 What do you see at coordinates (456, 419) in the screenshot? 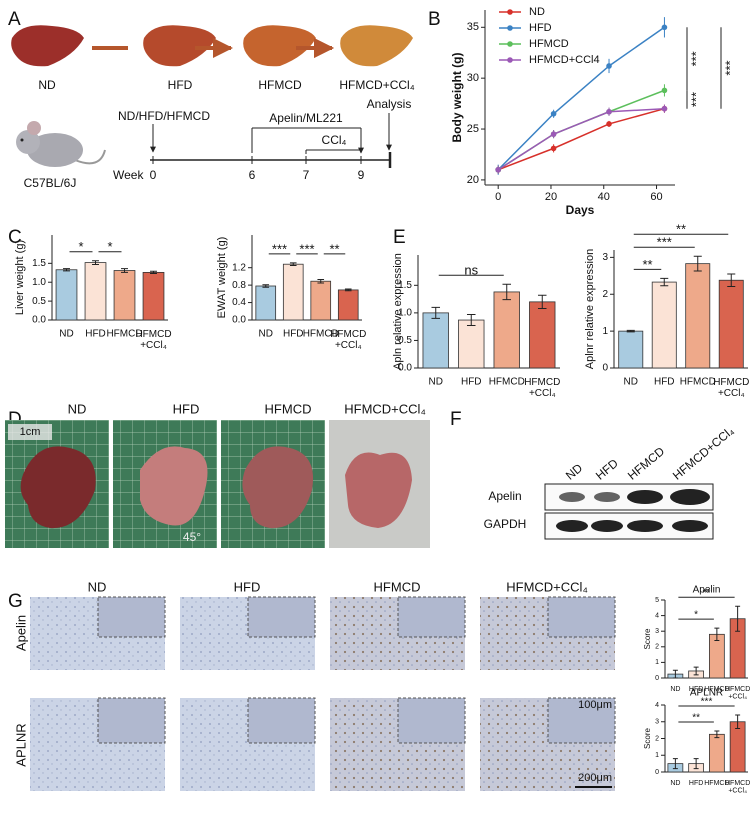
I see `panel-letter: F` at bounding box center [456, 419].